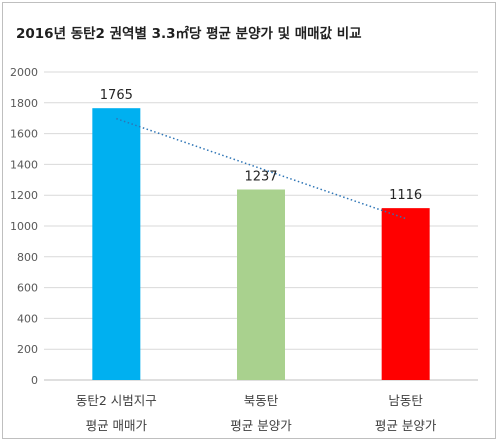 The width and height of the screenshot is (500, 443). I want to click on y-tick-label: 1400, so click(24, 164).